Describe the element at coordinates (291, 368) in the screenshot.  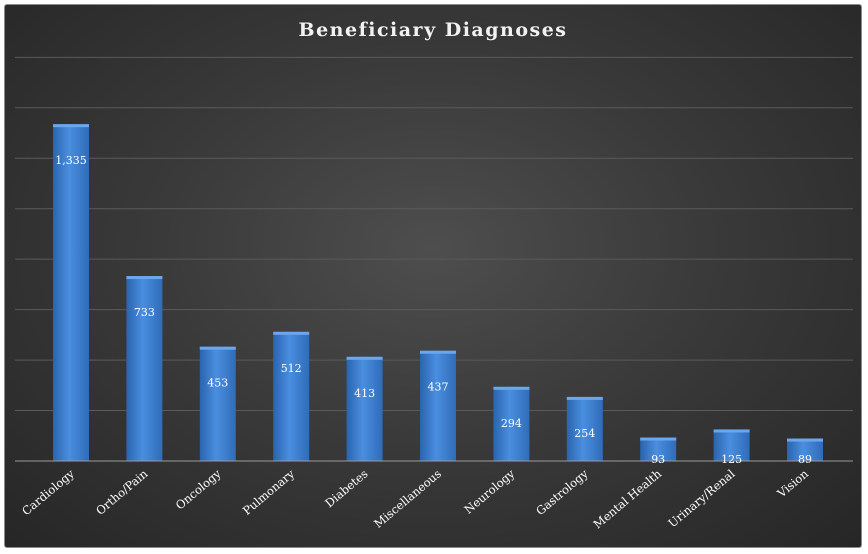
I see `data-label: 512` at that location.